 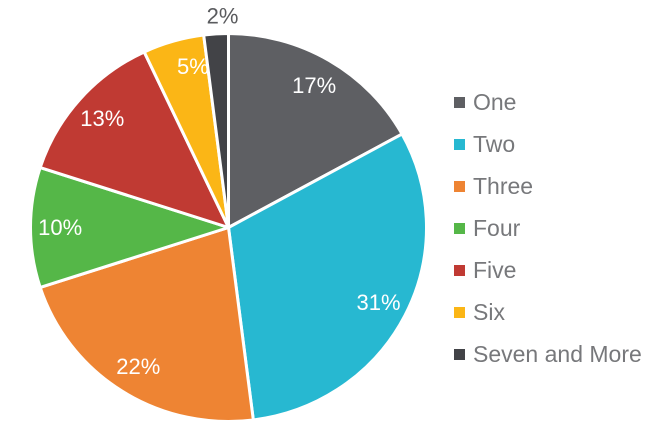 What do you see at coordinates (459, 354) in the screenshot?
I see `legend-swatch-seven-and-more` at bounding box center [459, 354].